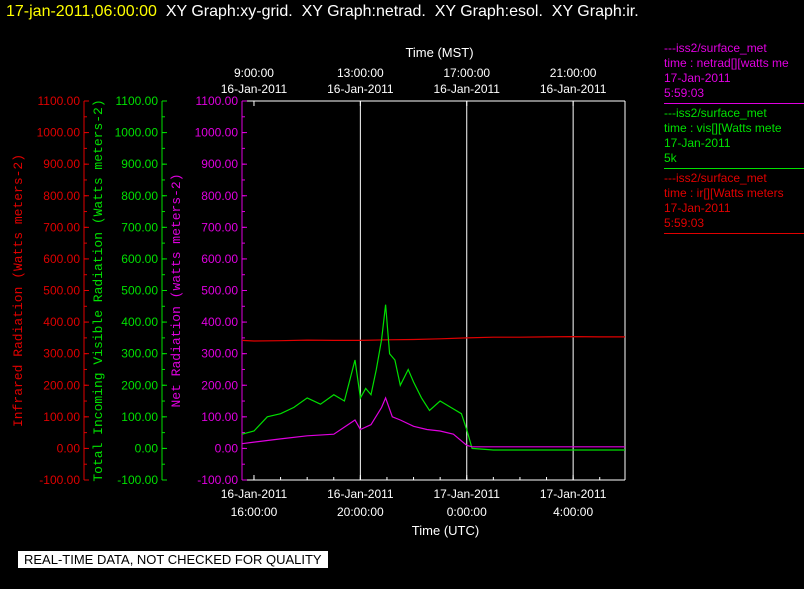 The image size is (804, 589). Describe the element at coordinates (18, 290) in the screenshot. I see `y-axis-label: Infrared Radiation (Watts meters-2)` at that location.